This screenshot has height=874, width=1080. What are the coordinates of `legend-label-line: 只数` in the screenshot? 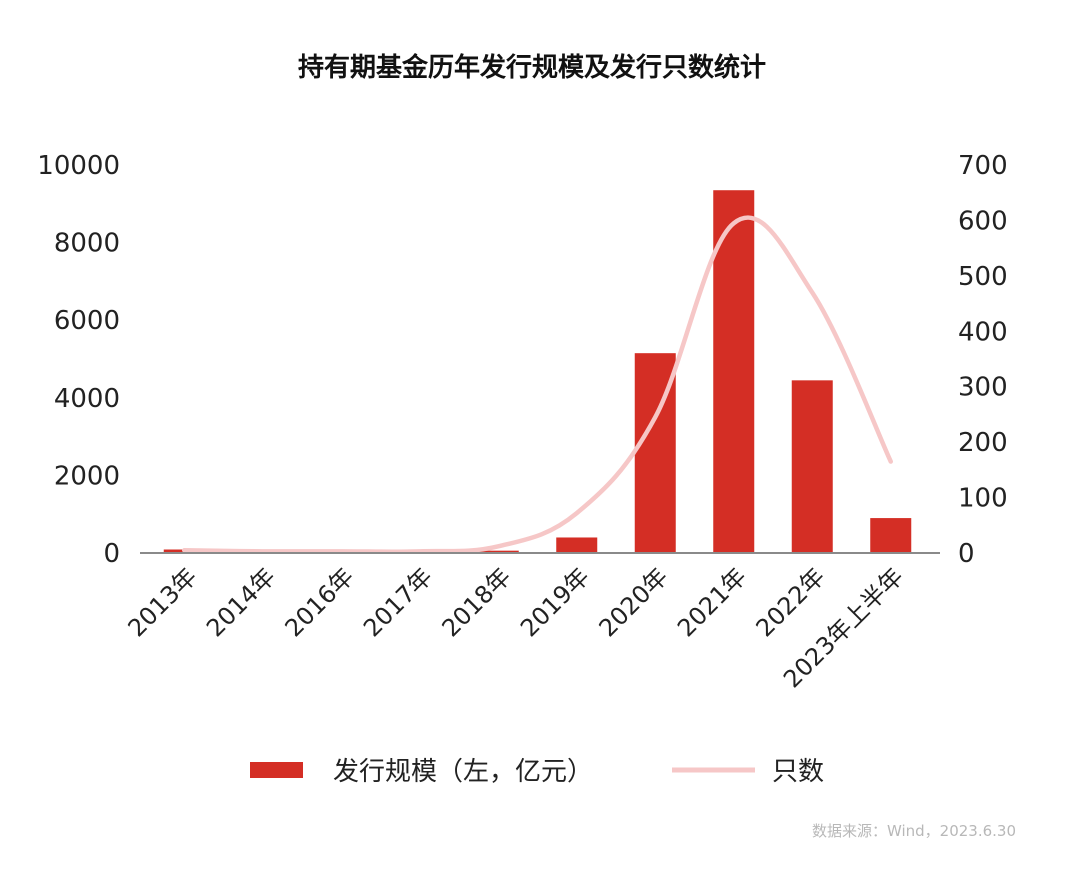 It's located at (798, 772).